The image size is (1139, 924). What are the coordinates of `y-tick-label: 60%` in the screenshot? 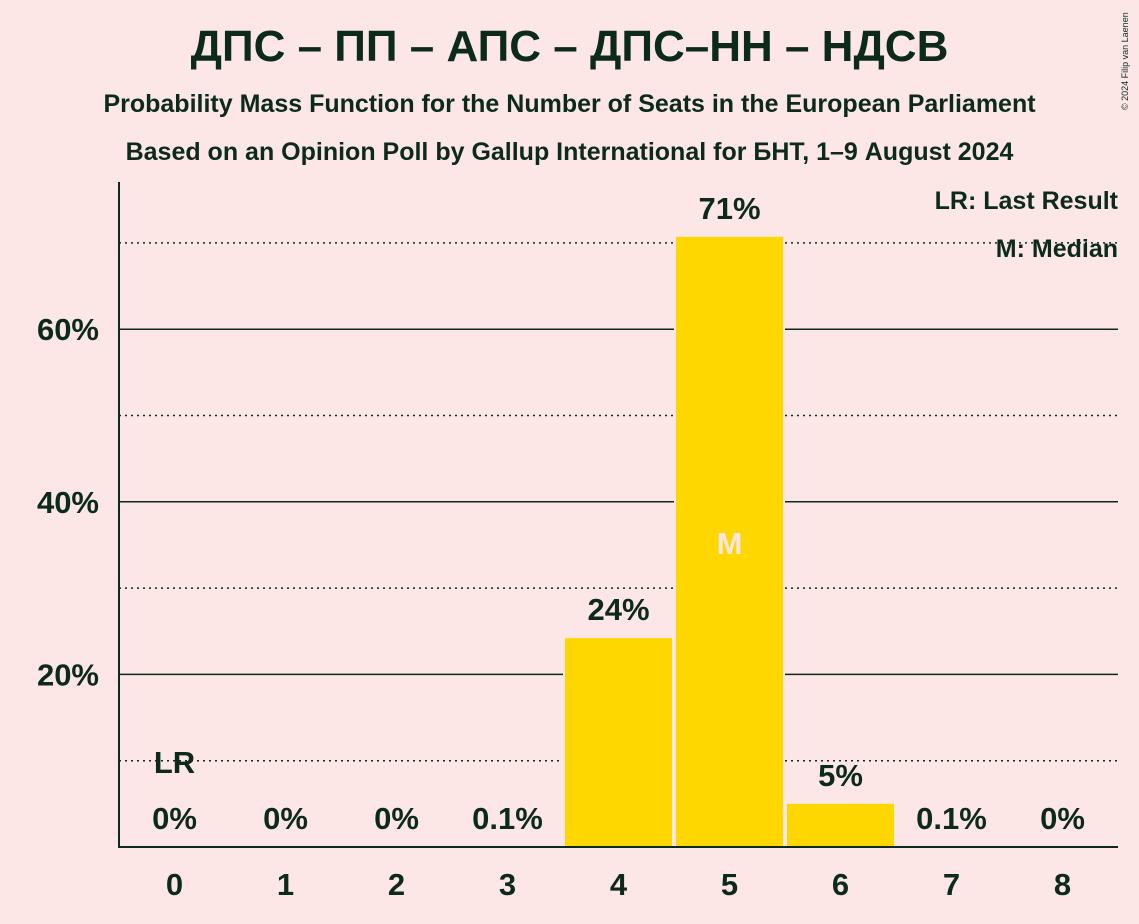 It's located at (68, 329).